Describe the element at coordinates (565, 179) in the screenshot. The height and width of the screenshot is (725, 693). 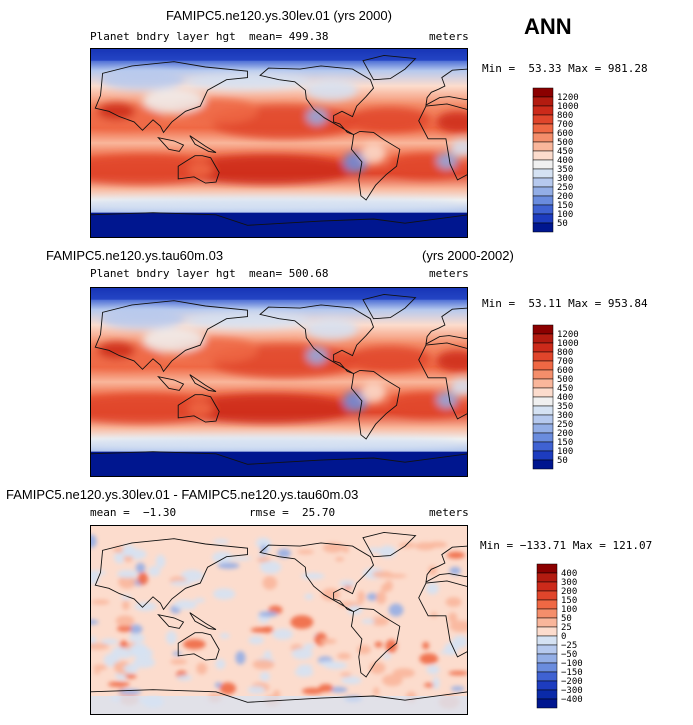
I see `panel1-colorbar-label-9: 300` at that location.